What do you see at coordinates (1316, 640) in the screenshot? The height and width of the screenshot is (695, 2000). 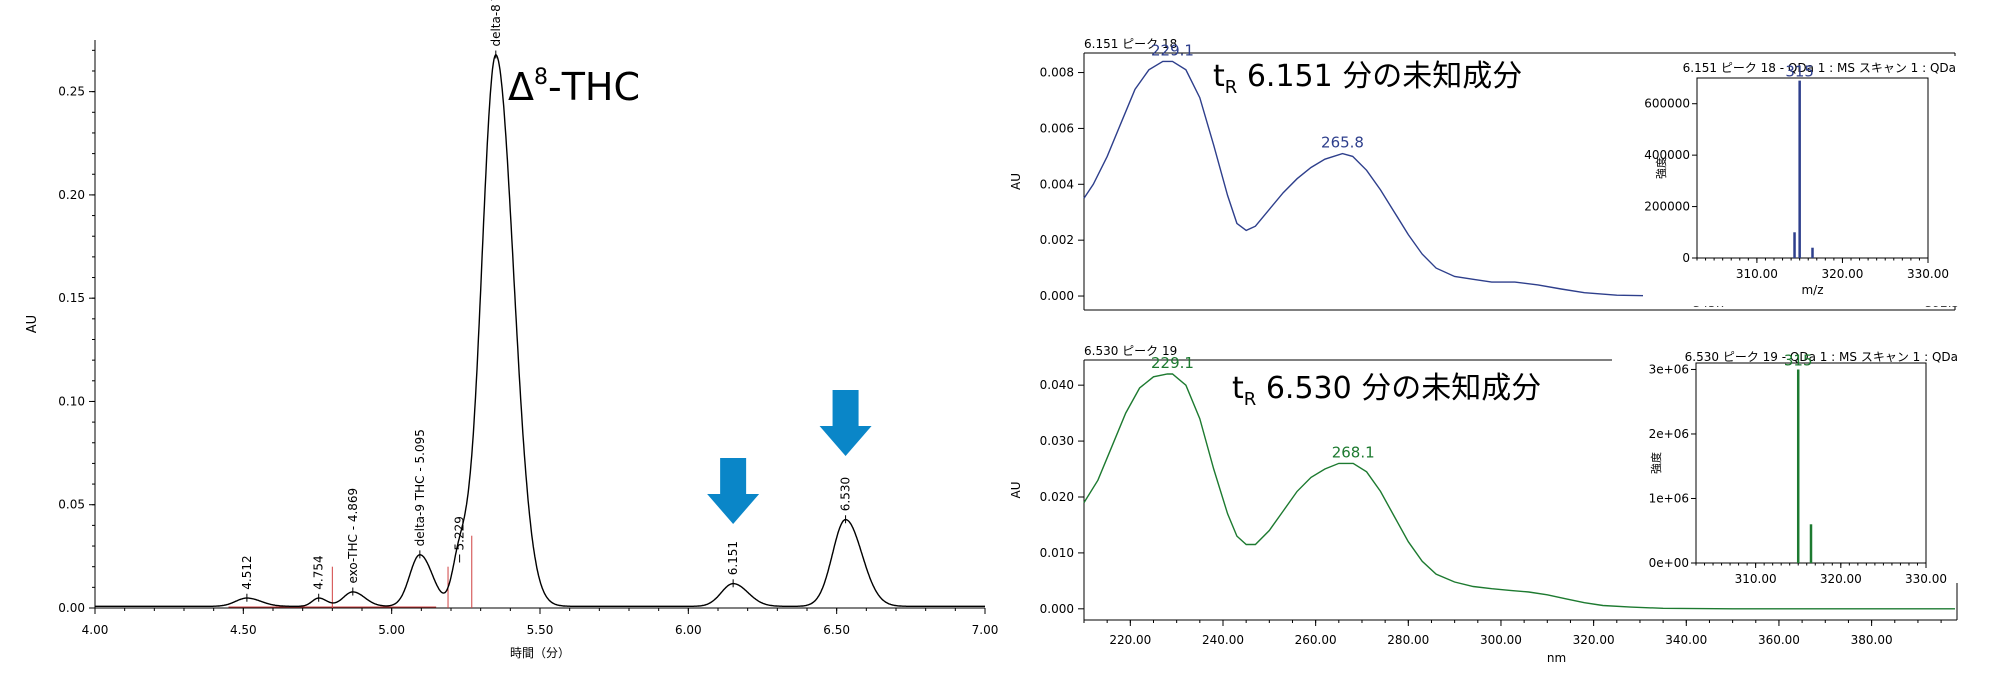 I see `x-tick-label: 260.00` at bounding box center [1316, 640].